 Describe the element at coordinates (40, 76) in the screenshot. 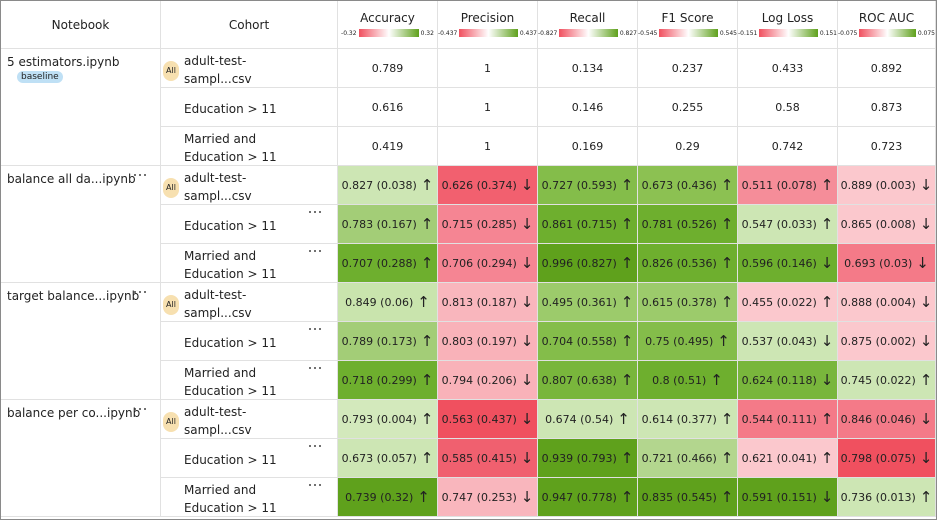

I see `baseline-badge: baseline` at that location.